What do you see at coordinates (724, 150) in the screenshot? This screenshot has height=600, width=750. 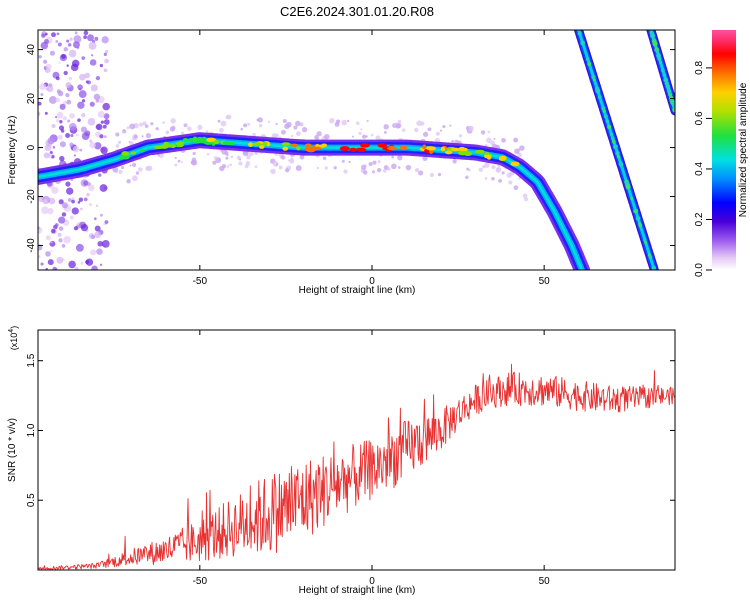 I see `colorbar-gradient` at bounding box center [724, 150].